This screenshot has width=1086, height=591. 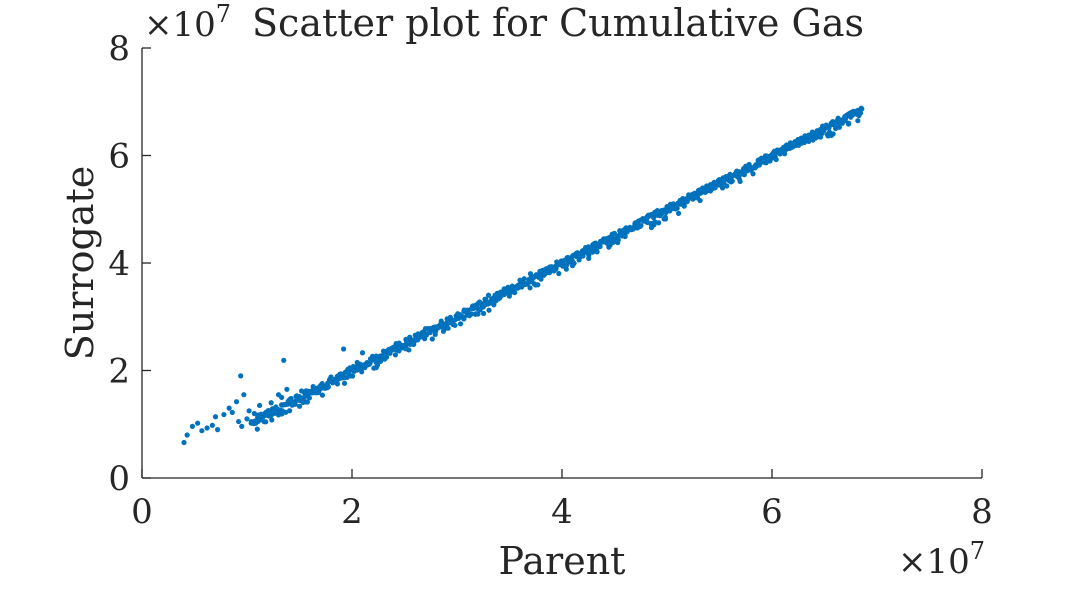 I want to click on y-axis-label: Surrogate, so click(x=80, y=263).